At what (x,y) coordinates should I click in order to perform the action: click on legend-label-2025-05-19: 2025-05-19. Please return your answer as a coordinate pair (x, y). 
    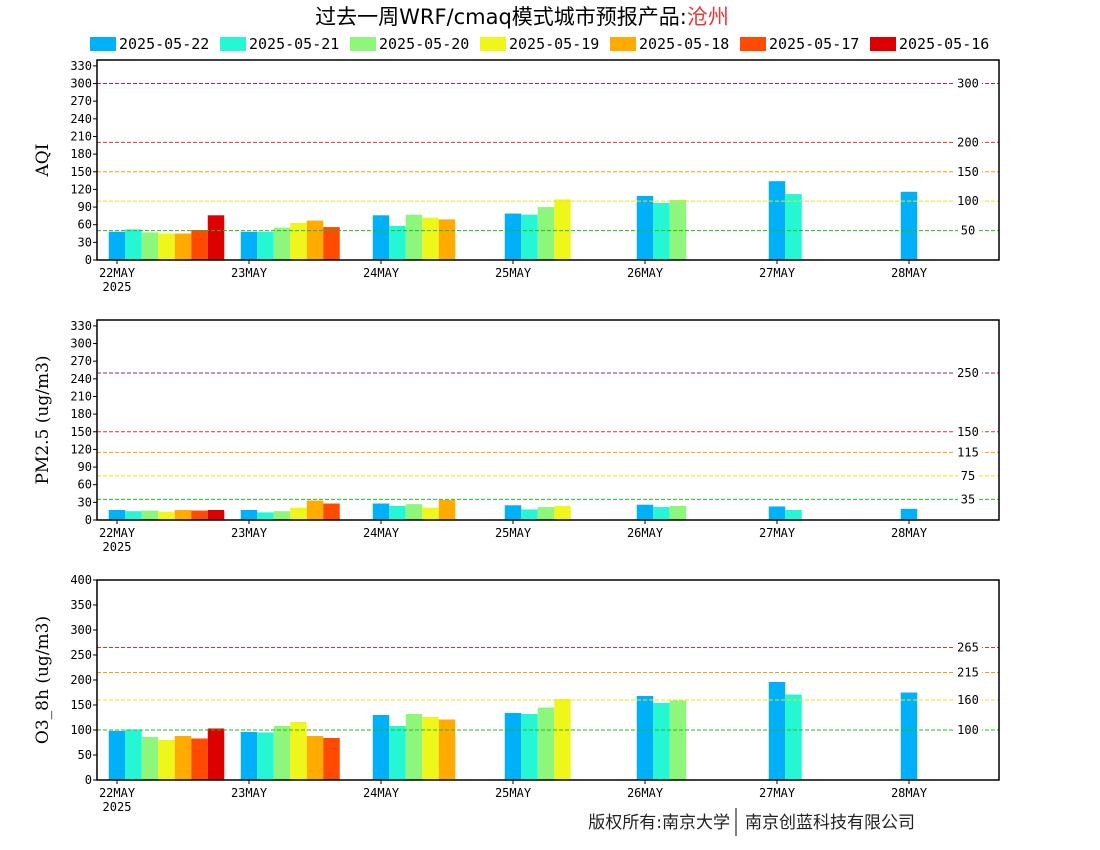
    Looking at the image, I should click on (554, 44).